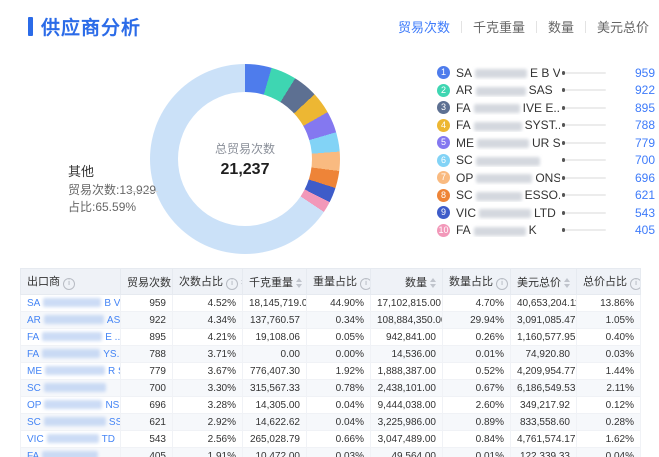  What do you see at coordinates (338, 422) in the screenshot?
I see `data-cell-weight-pct: 0.04%` at bounding box center [338, 422].